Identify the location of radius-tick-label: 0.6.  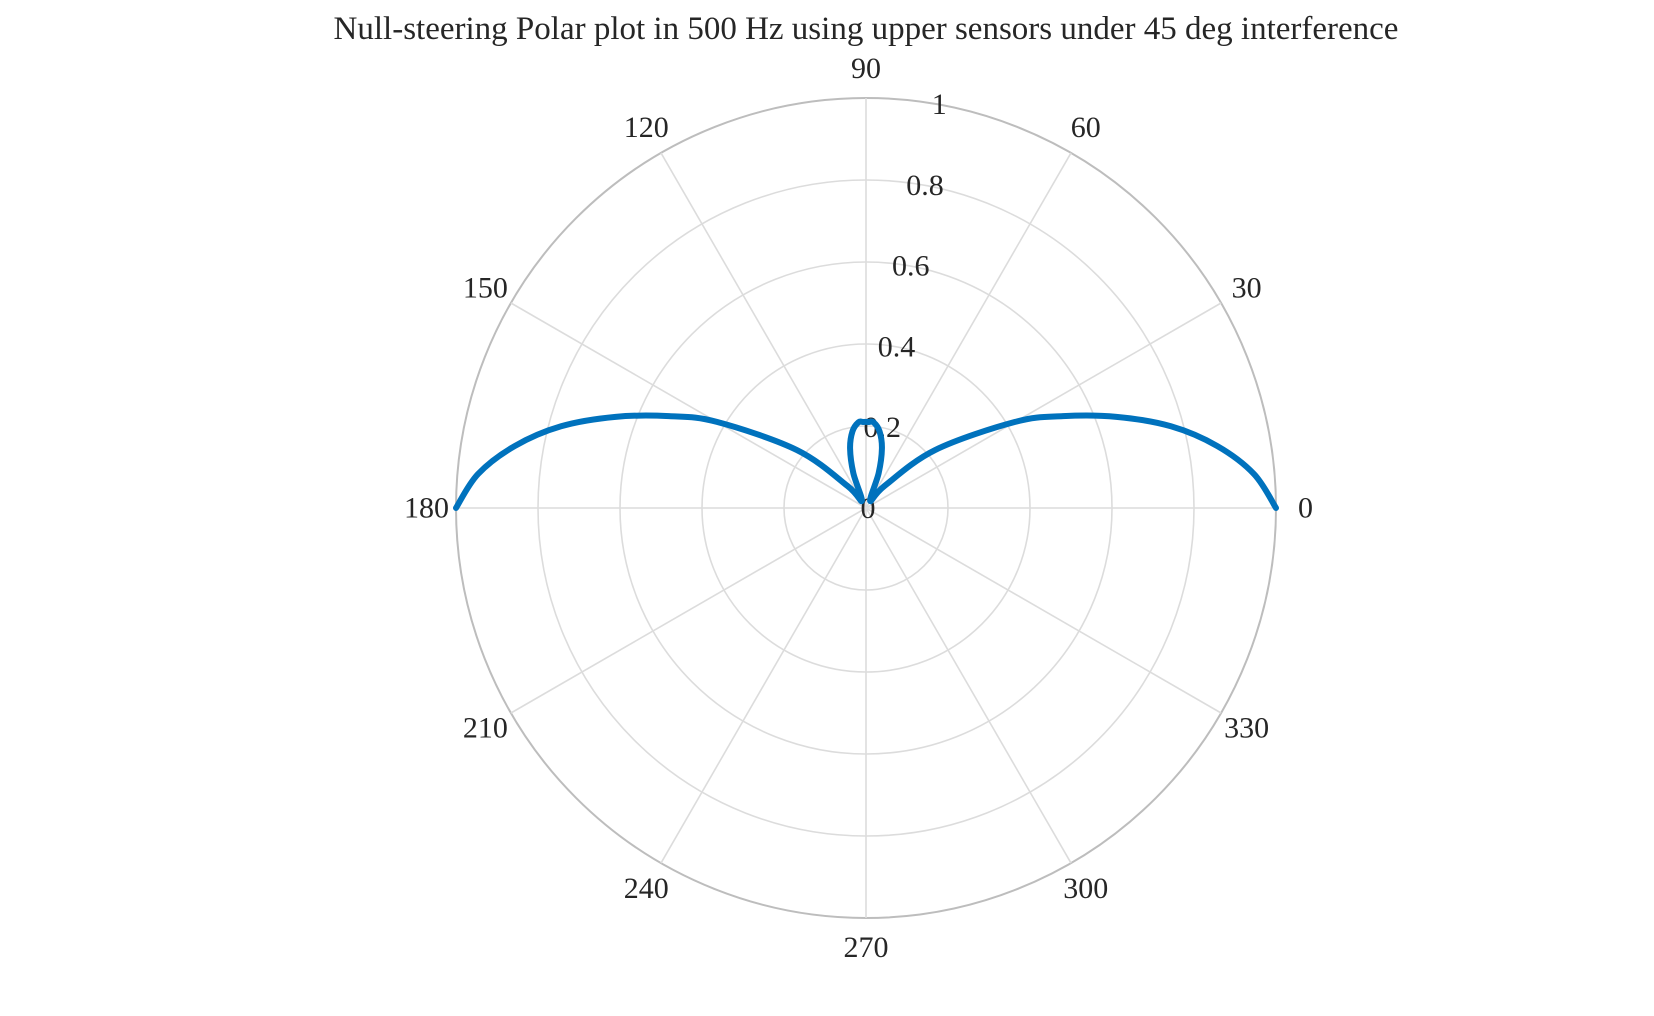
(911, 266).